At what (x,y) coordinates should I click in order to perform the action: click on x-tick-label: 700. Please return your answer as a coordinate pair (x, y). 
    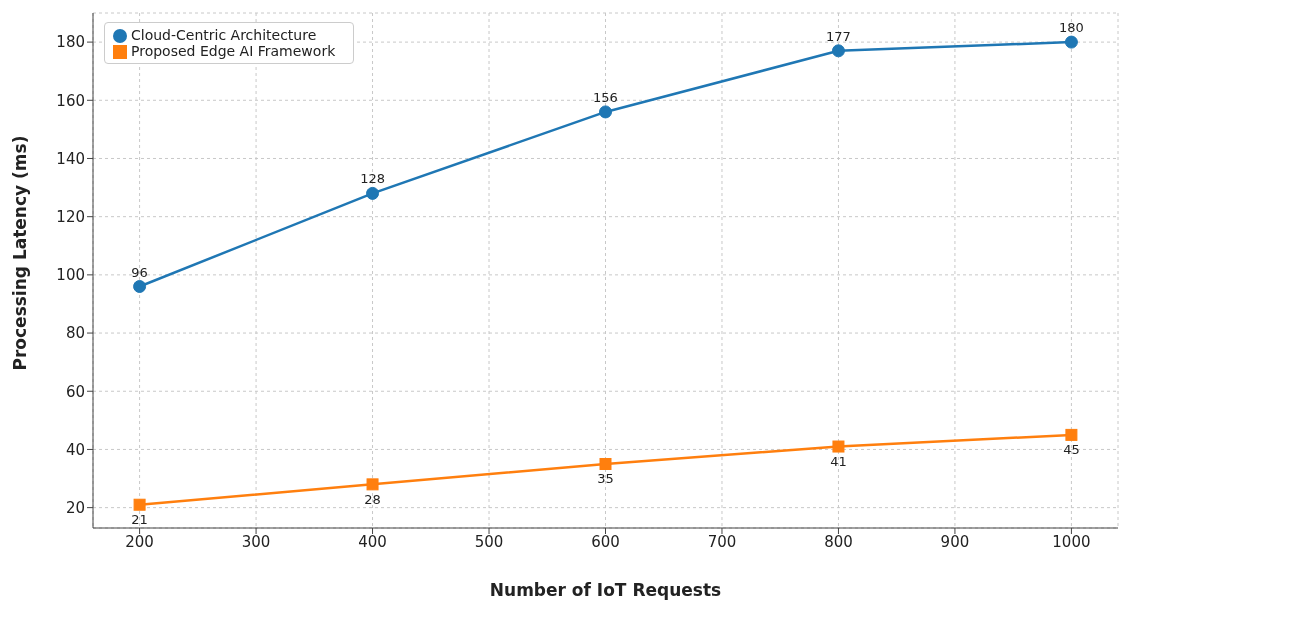
    Looking at the image, I should click on (722, 541).